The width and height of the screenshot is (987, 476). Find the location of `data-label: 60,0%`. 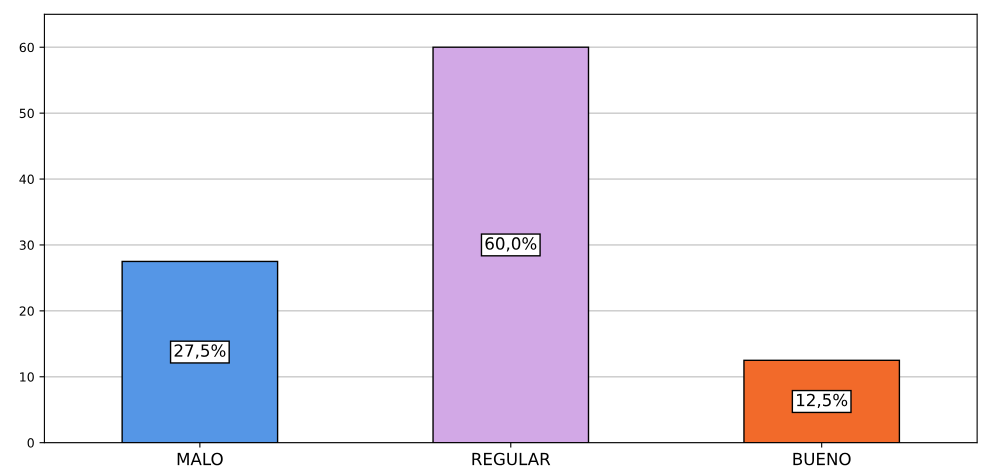

data-label: 60,0% is located at coordinates (510, 244).